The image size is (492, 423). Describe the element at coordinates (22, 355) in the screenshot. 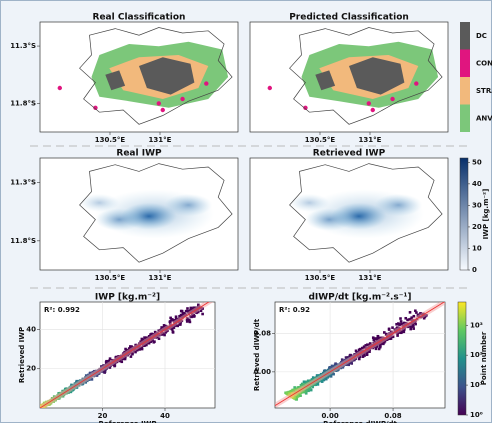

I see `y-axis-label: Retrieved IWP` at that location.